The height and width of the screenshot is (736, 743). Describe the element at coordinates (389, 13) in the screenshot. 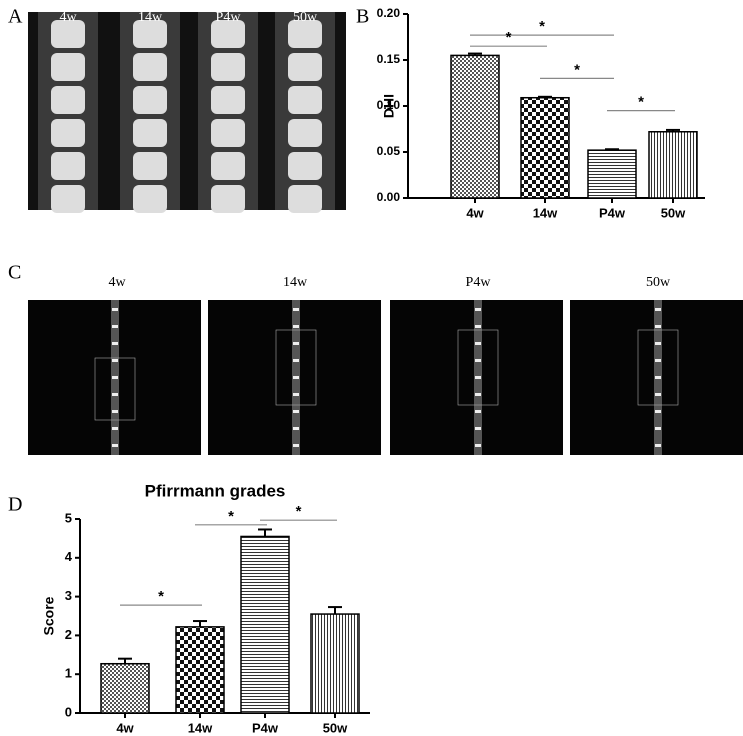

I see `y-tick-label: 0.20` at that location.